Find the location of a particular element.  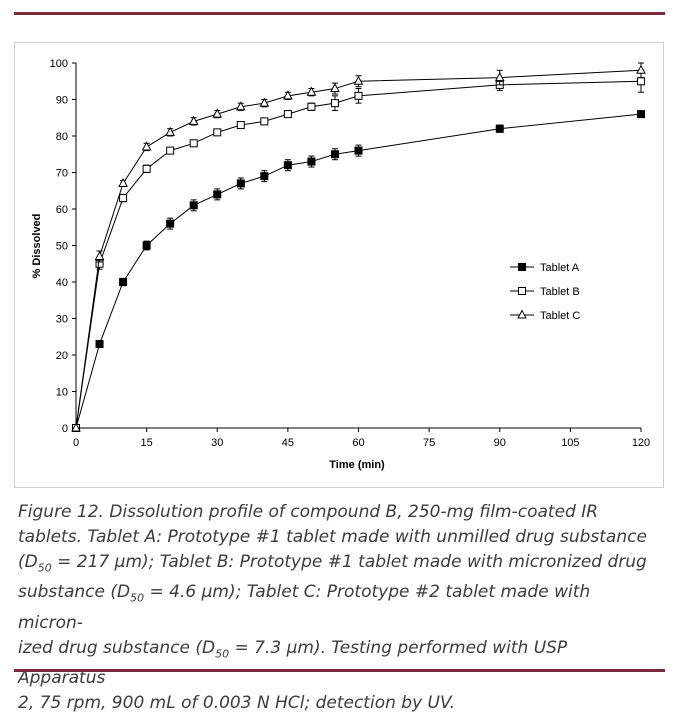

x-tick-label: 15 is located at coordinates (147, 443).